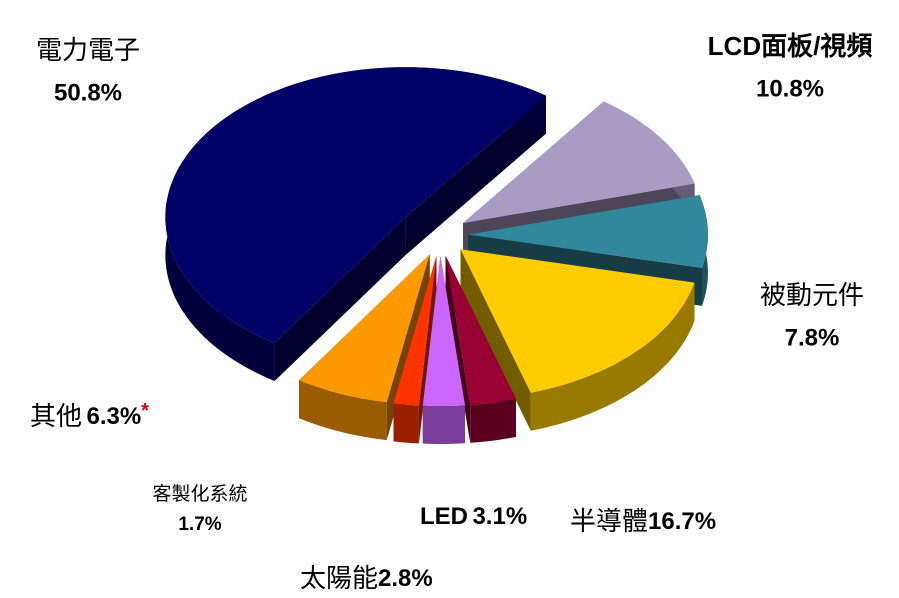  I want to click on category-label: LED, so click(444, 516).